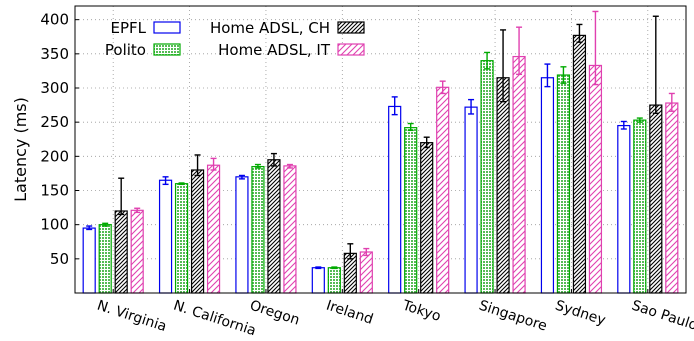  Describe the element at coordinates (54, 225) in the screenshot. I see `y-tick-label: 100` at that location.